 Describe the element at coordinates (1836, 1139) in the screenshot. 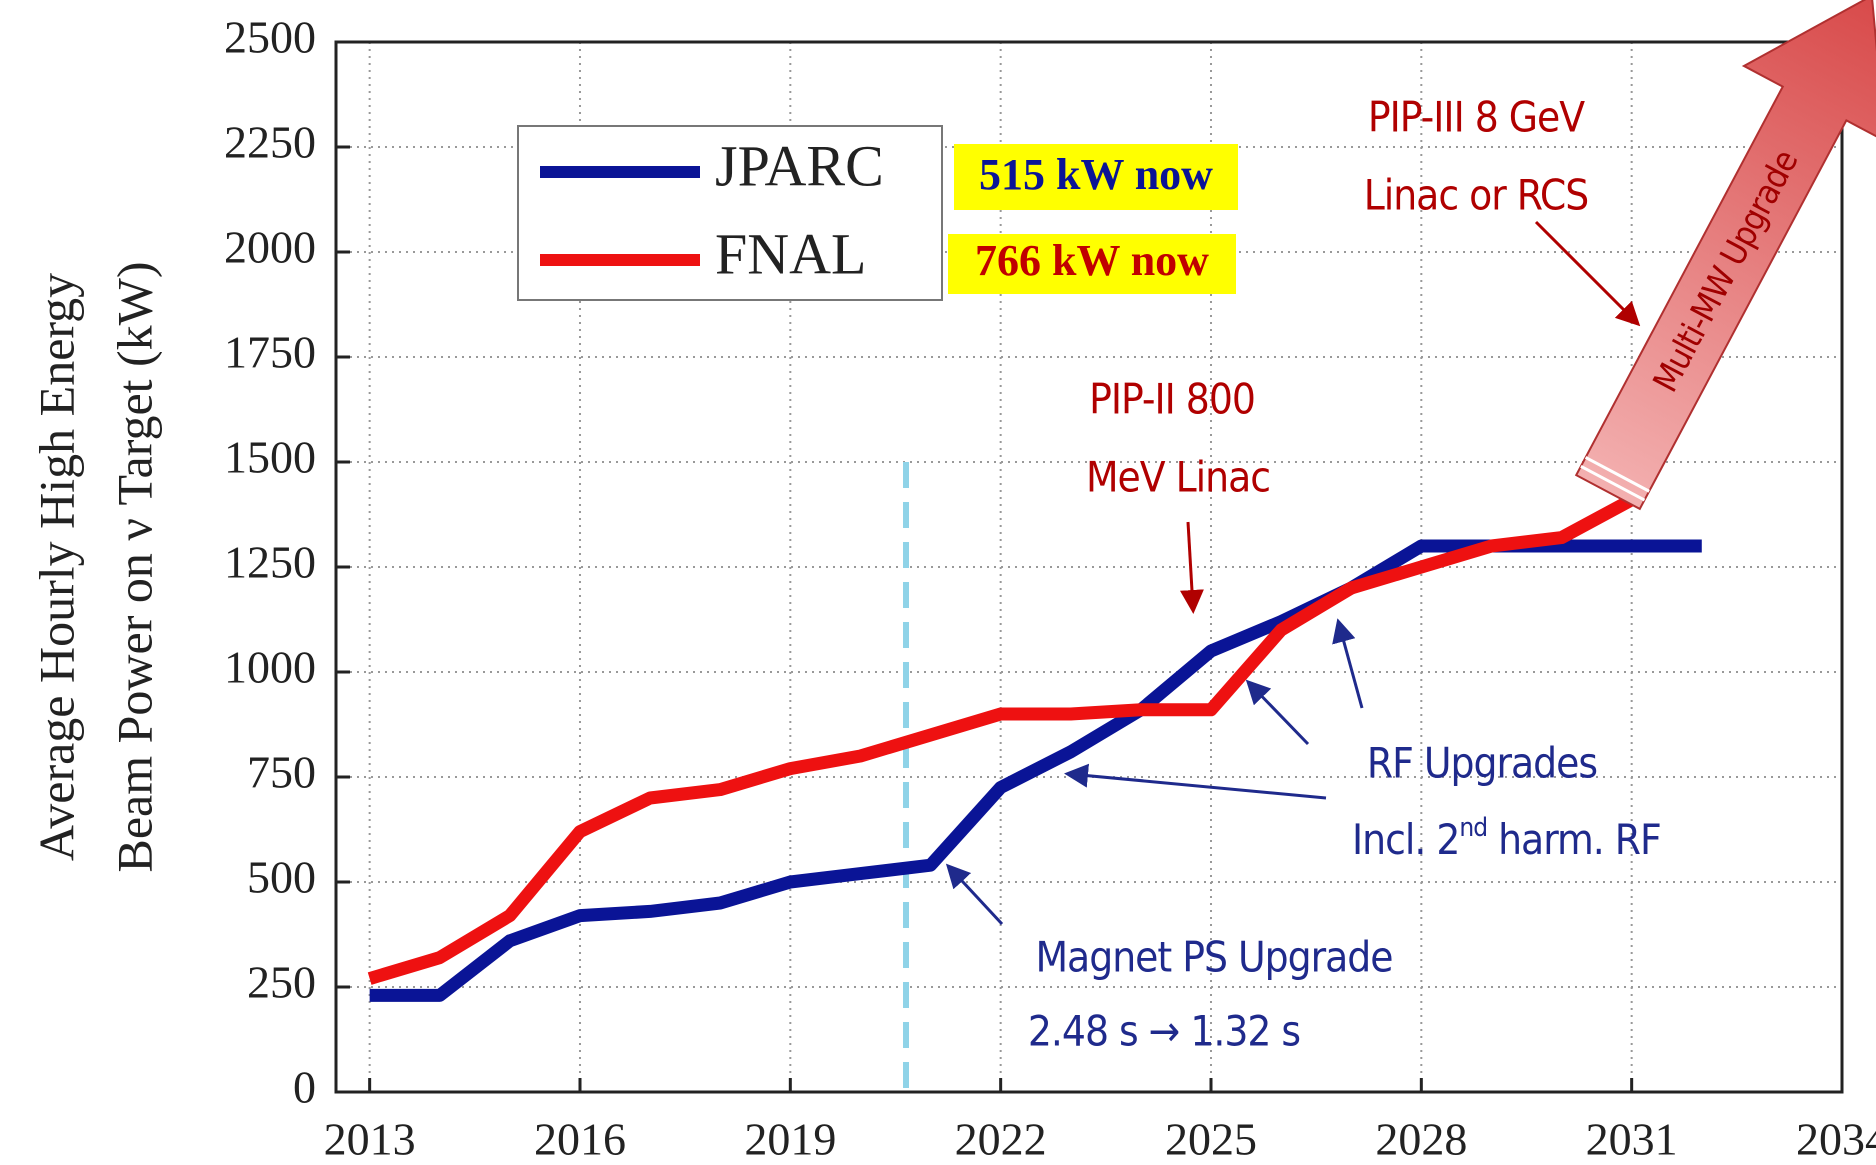

I see `x-tick-label: 2034` at that location.